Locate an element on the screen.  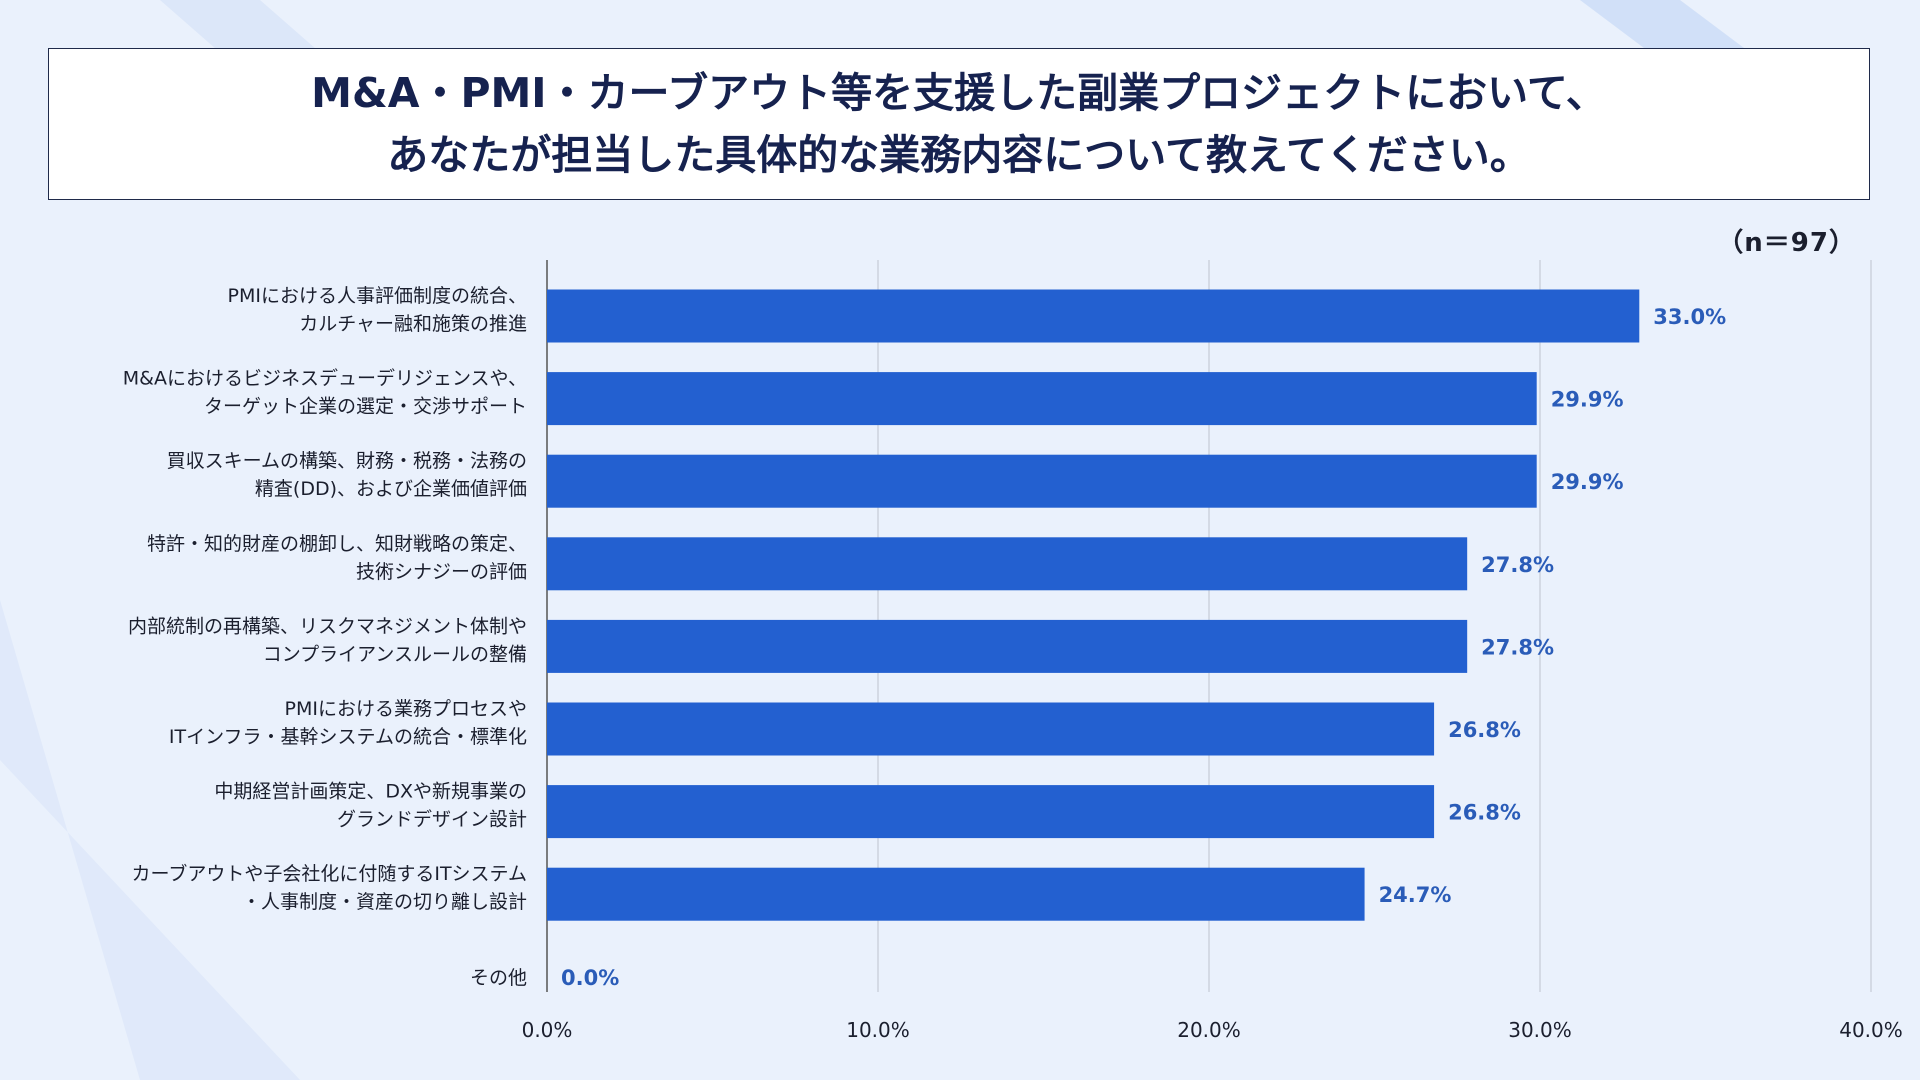
x-tick-label: 40.0% is located at coordinates (1871, 1030).